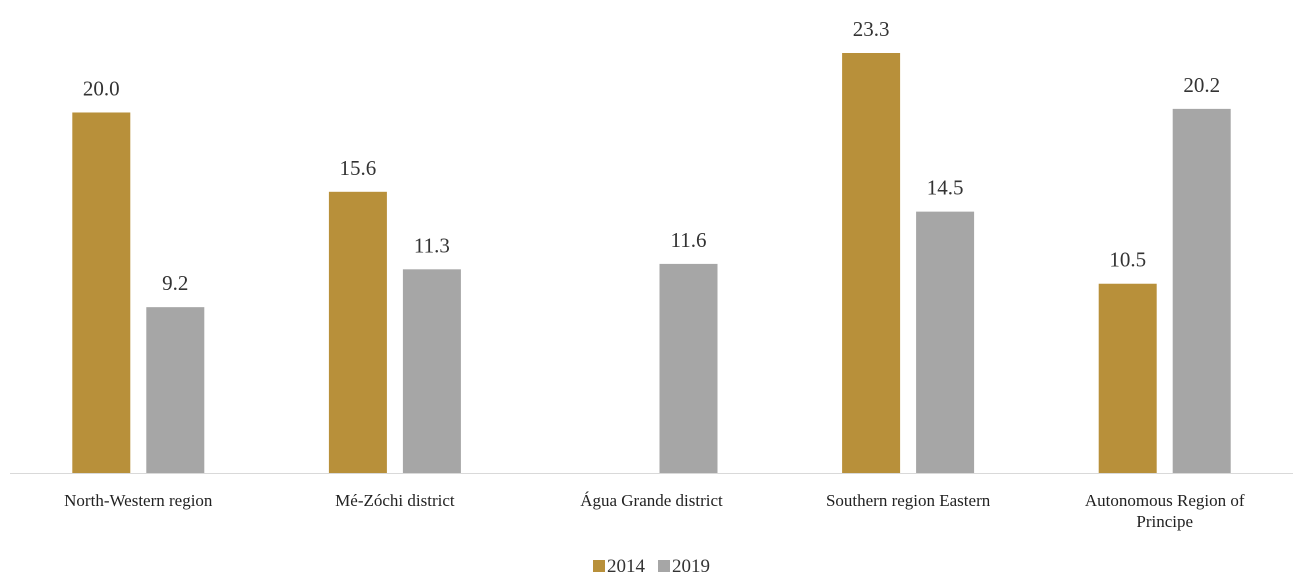 This screenshot has width=1303, height=583. Describe the element at coordinates (358, 168) in the screenshot. I see `value-label-2014-1: 15.6` at that location.